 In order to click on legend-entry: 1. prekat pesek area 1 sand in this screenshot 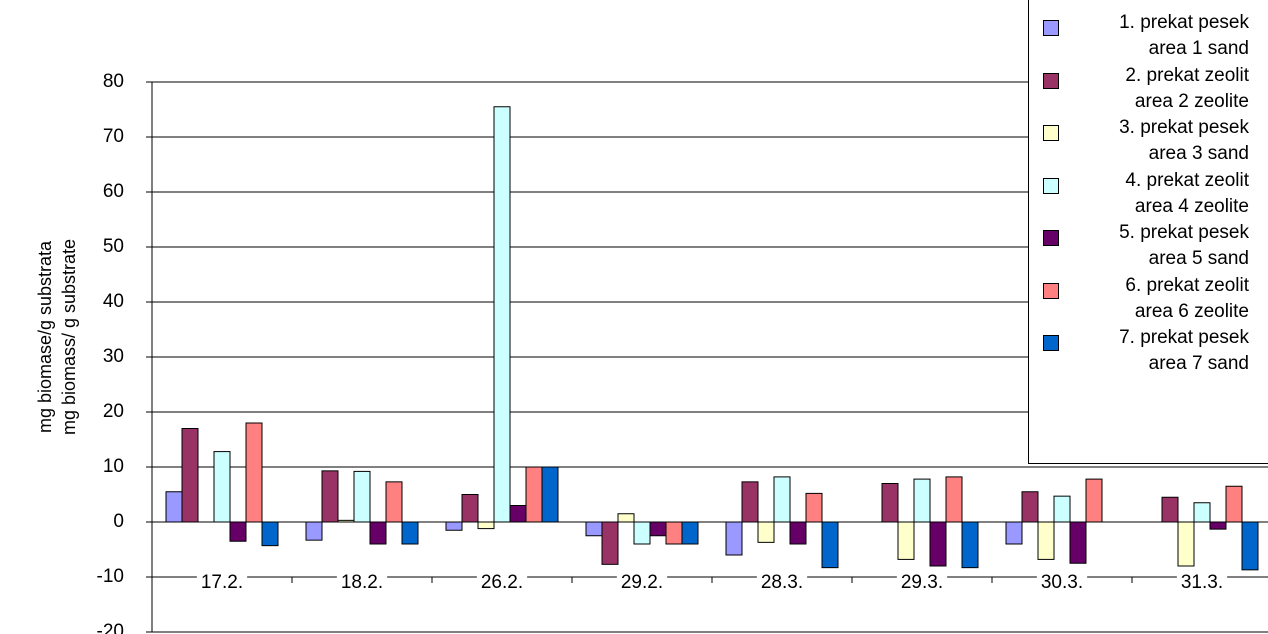, I will do `click(1148, 36)`.